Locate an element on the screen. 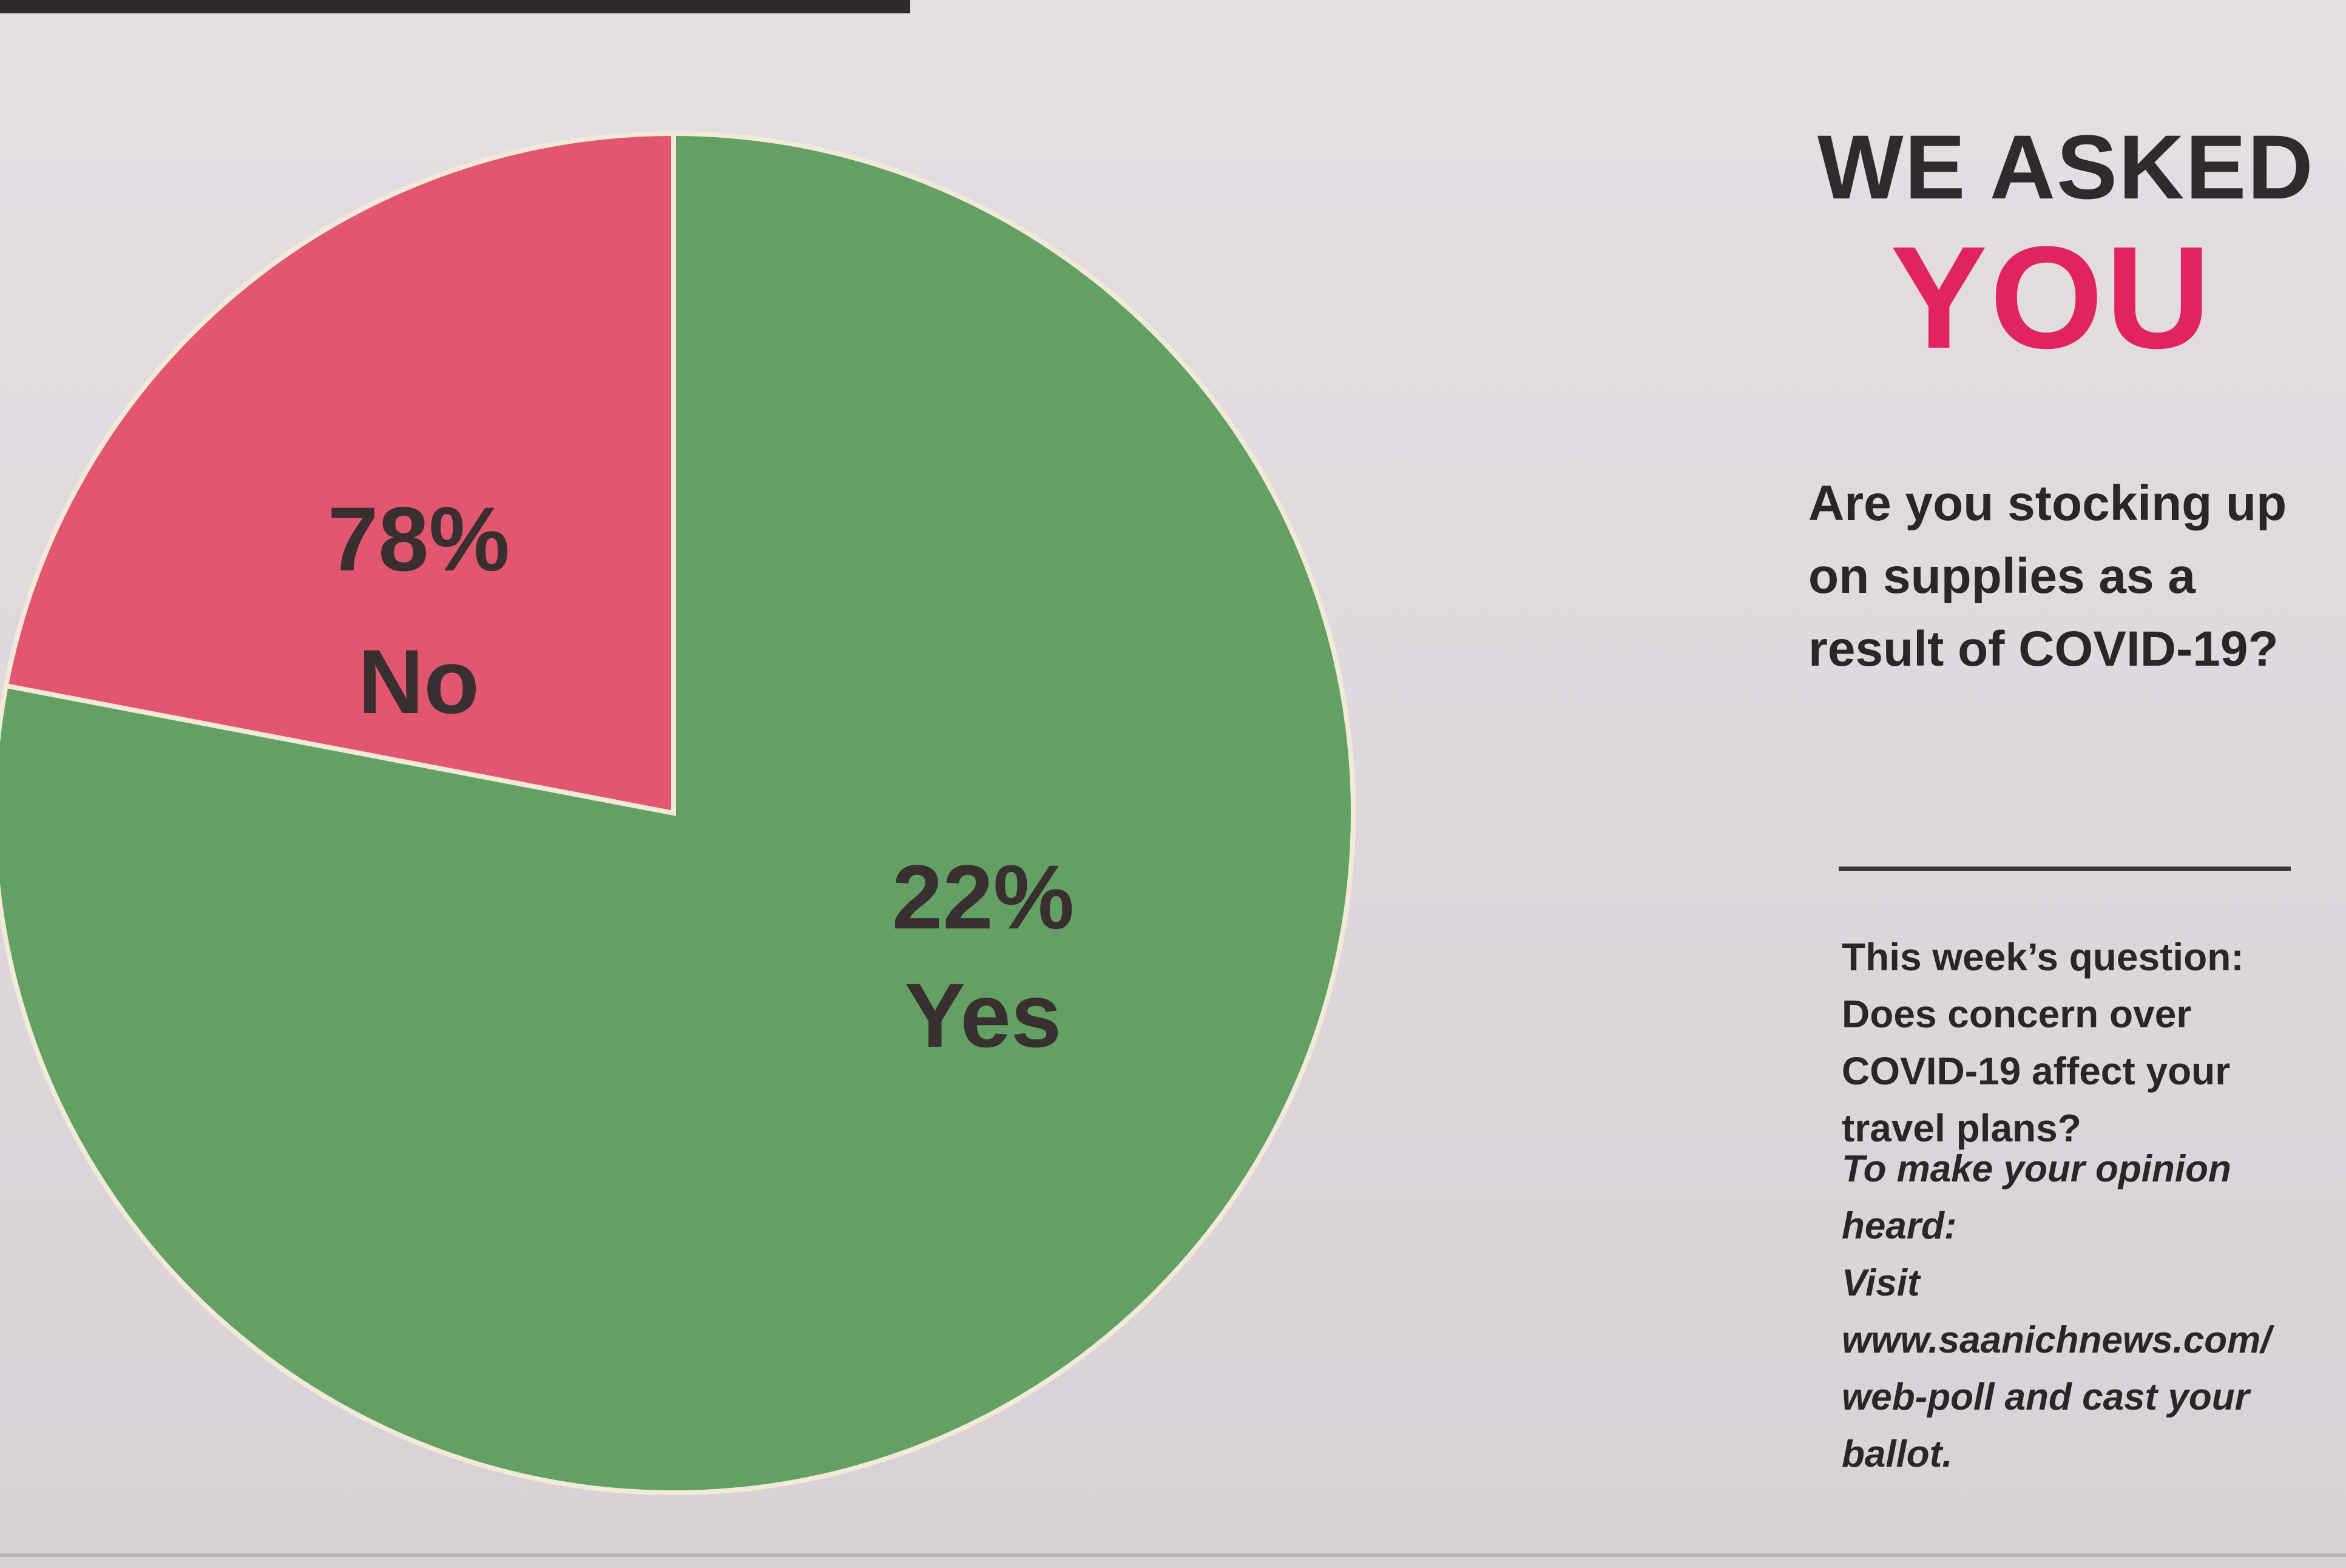 Image resolution: width=2346 pixels, height=1568 pixels. pie-slice-no is located at coordinates (339, 473).